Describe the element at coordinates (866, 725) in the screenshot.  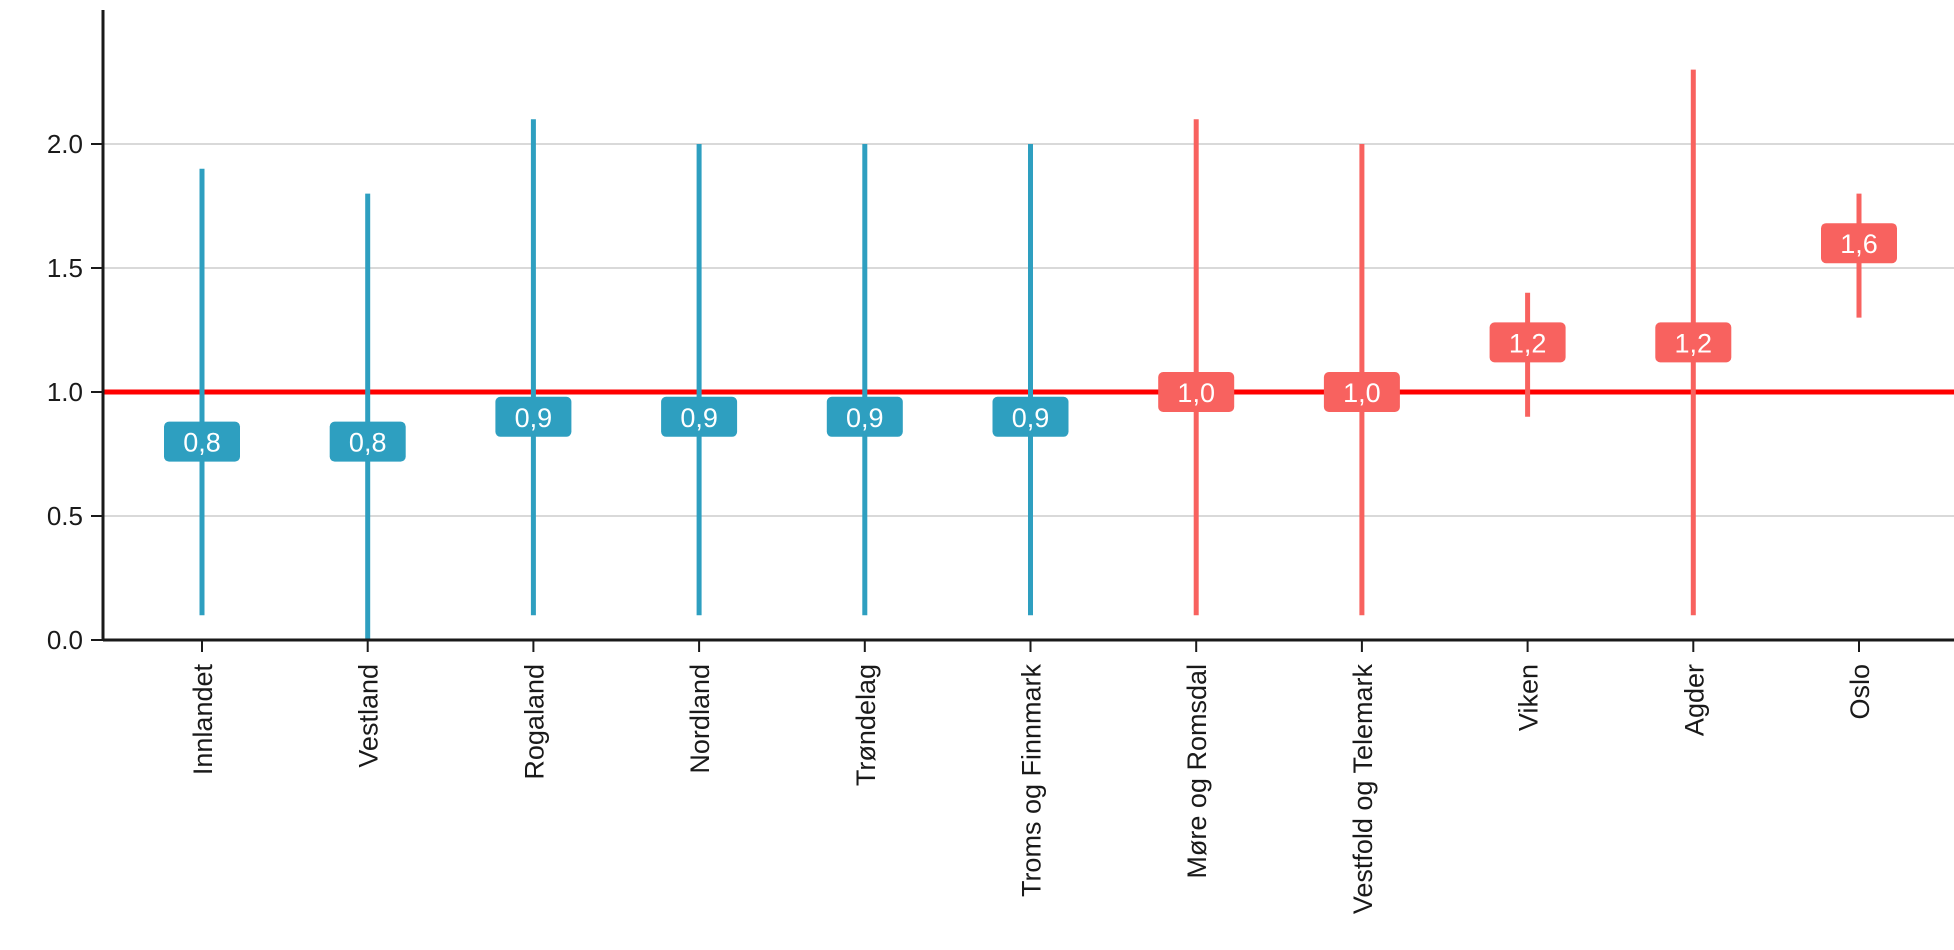
I see `x-tick-label: Trøndelag` at that location.